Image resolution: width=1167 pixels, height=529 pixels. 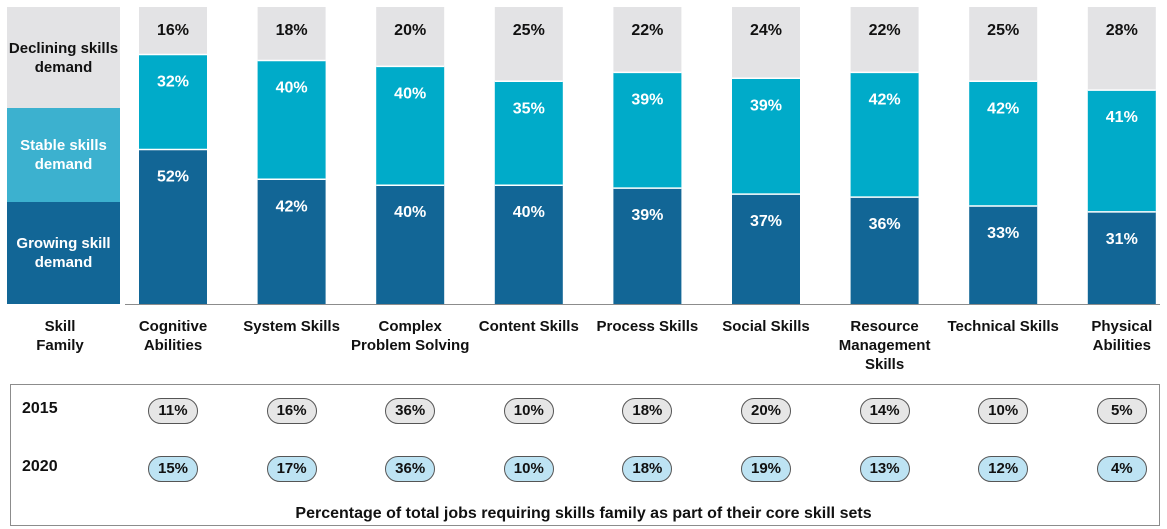 I want to click on category-label: Social Skills, so click(x=766, y=326).